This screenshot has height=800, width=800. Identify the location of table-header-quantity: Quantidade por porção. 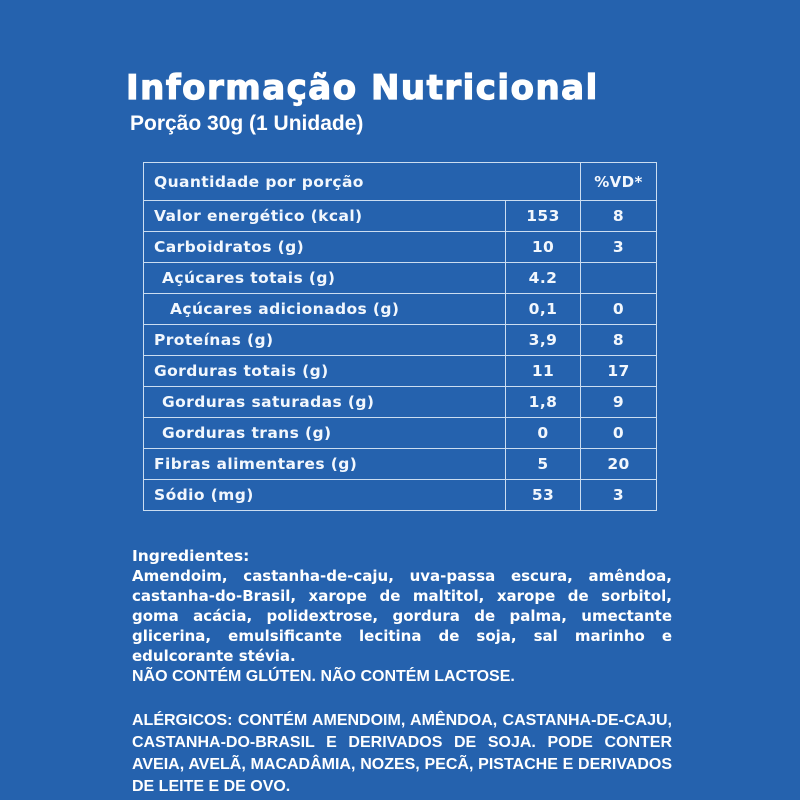
(362, 181).